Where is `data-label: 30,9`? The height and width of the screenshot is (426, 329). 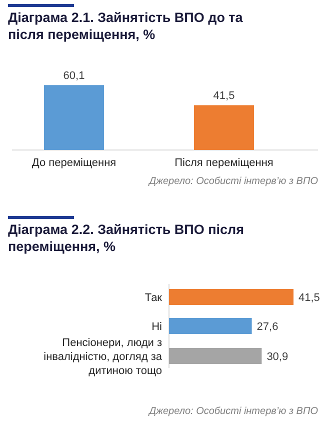
data-label: 30,9 is located at coordinates (277, 357).